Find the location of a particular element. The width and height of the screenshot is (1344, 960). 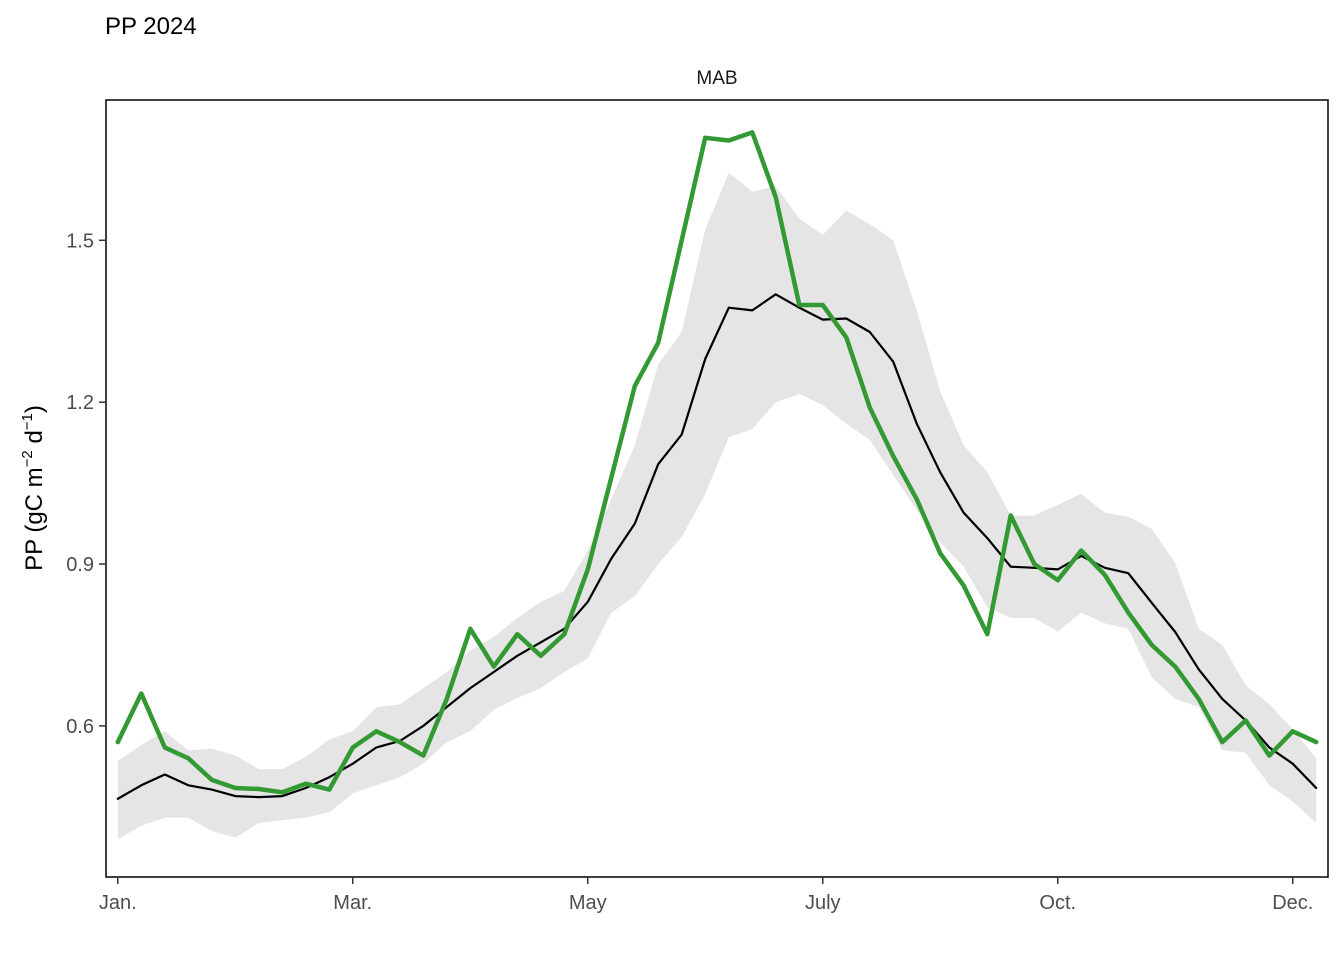

y-tick-label: 0.6 is located at coordinates (80, 727).